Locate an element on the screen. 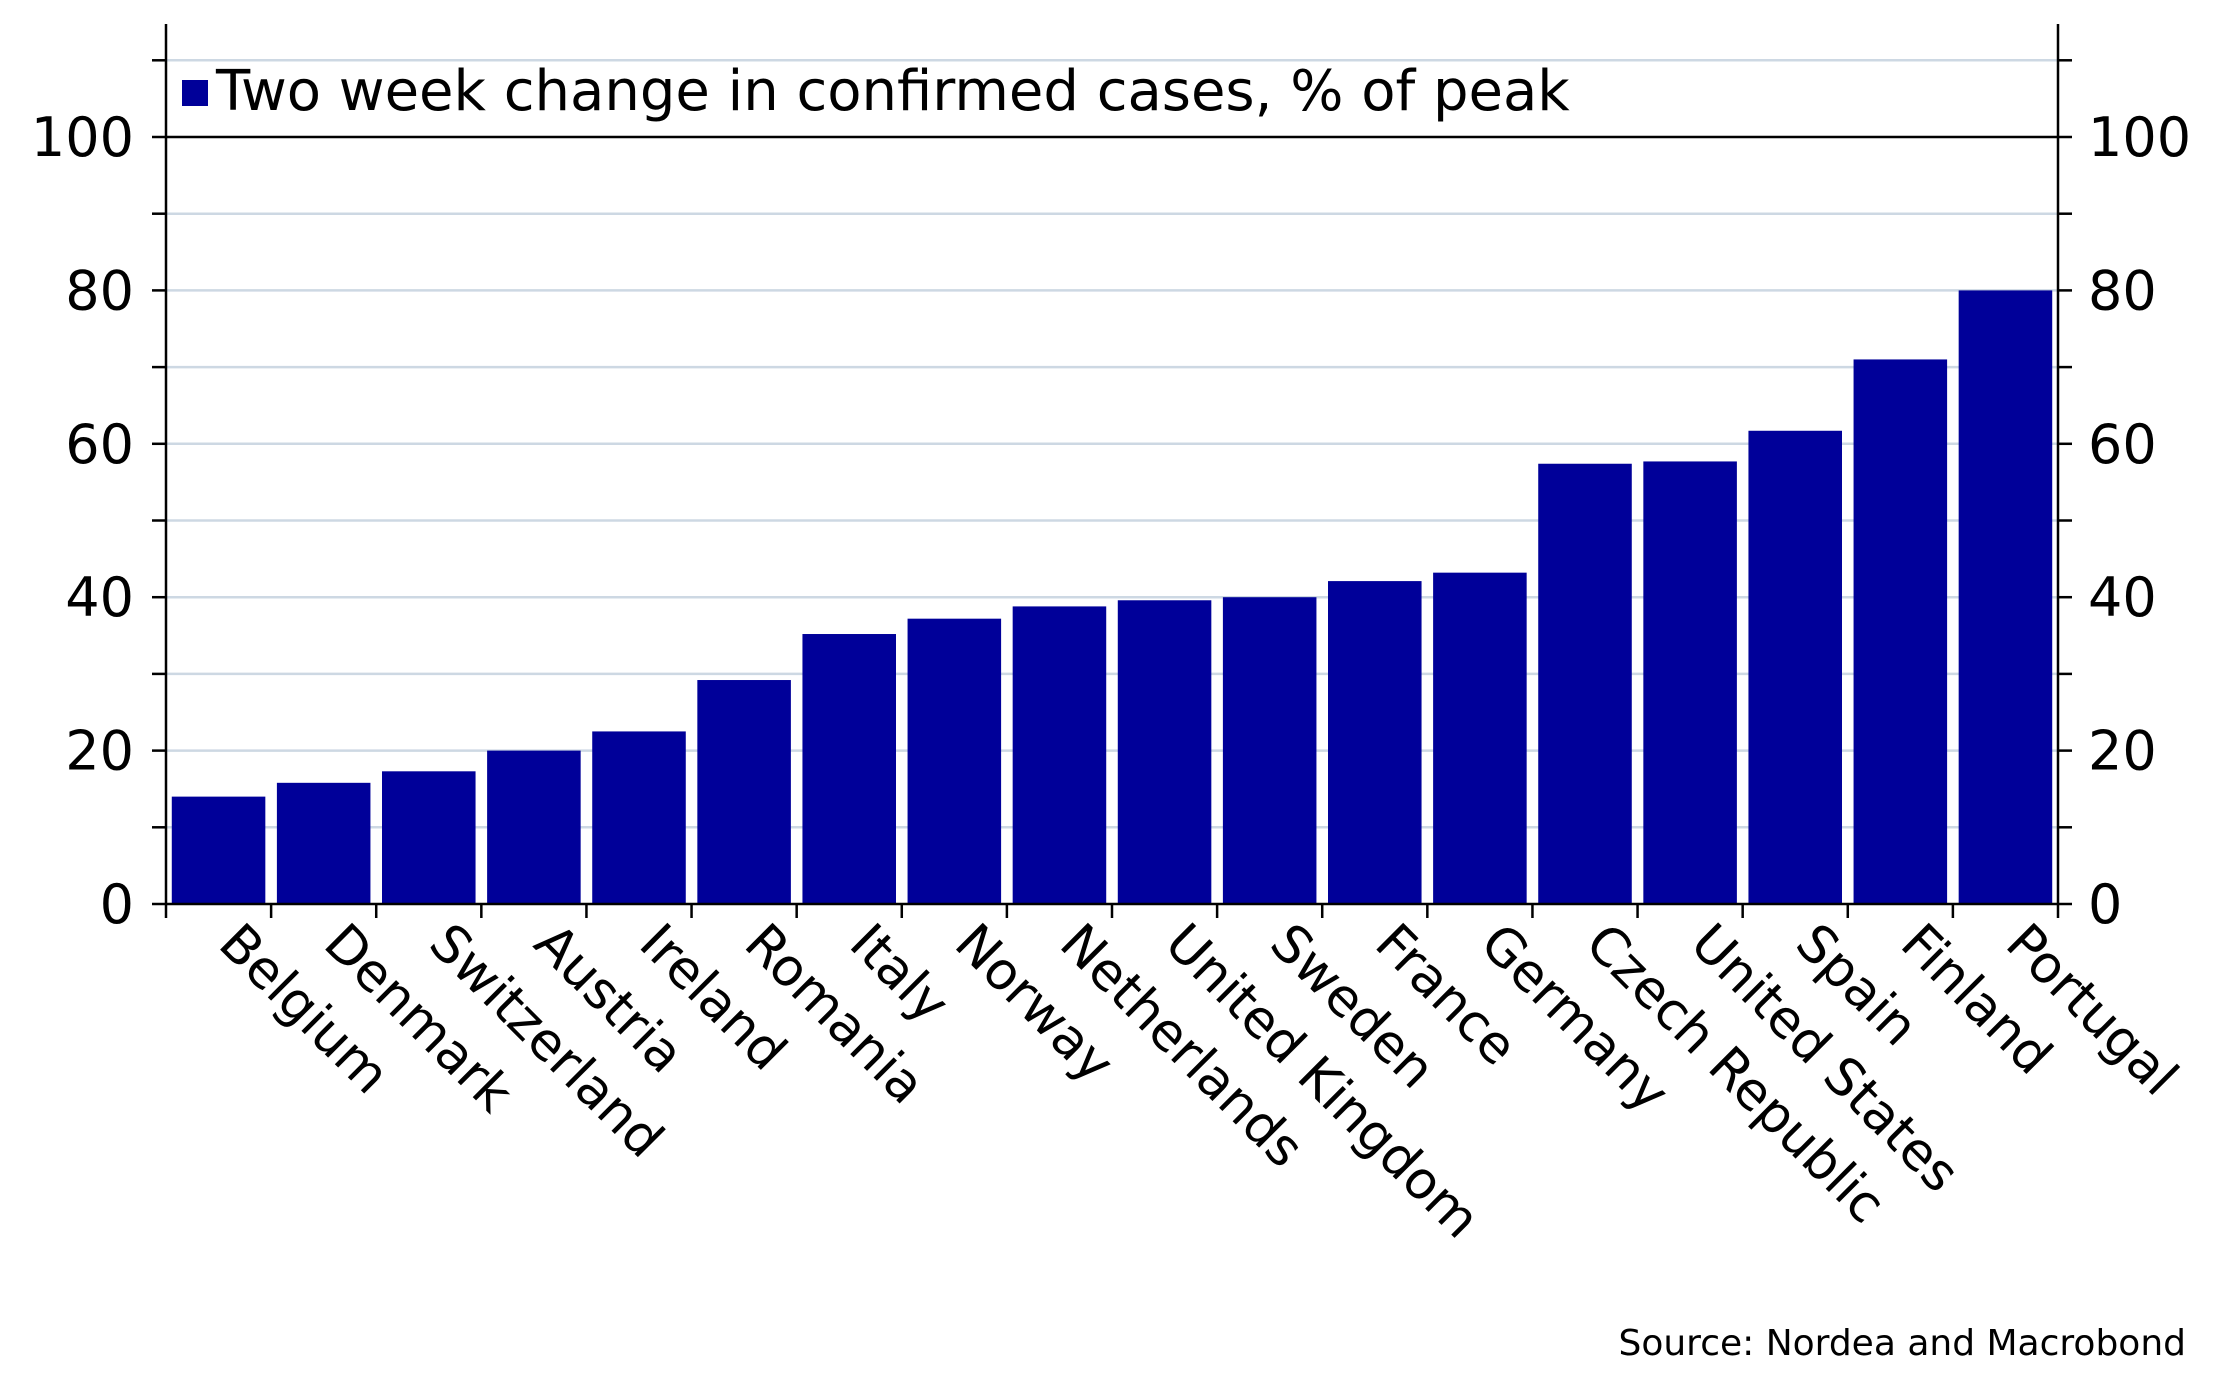 This screenshot has height=1400, width=2218. bar-norway is located at coordinates (954, 761).